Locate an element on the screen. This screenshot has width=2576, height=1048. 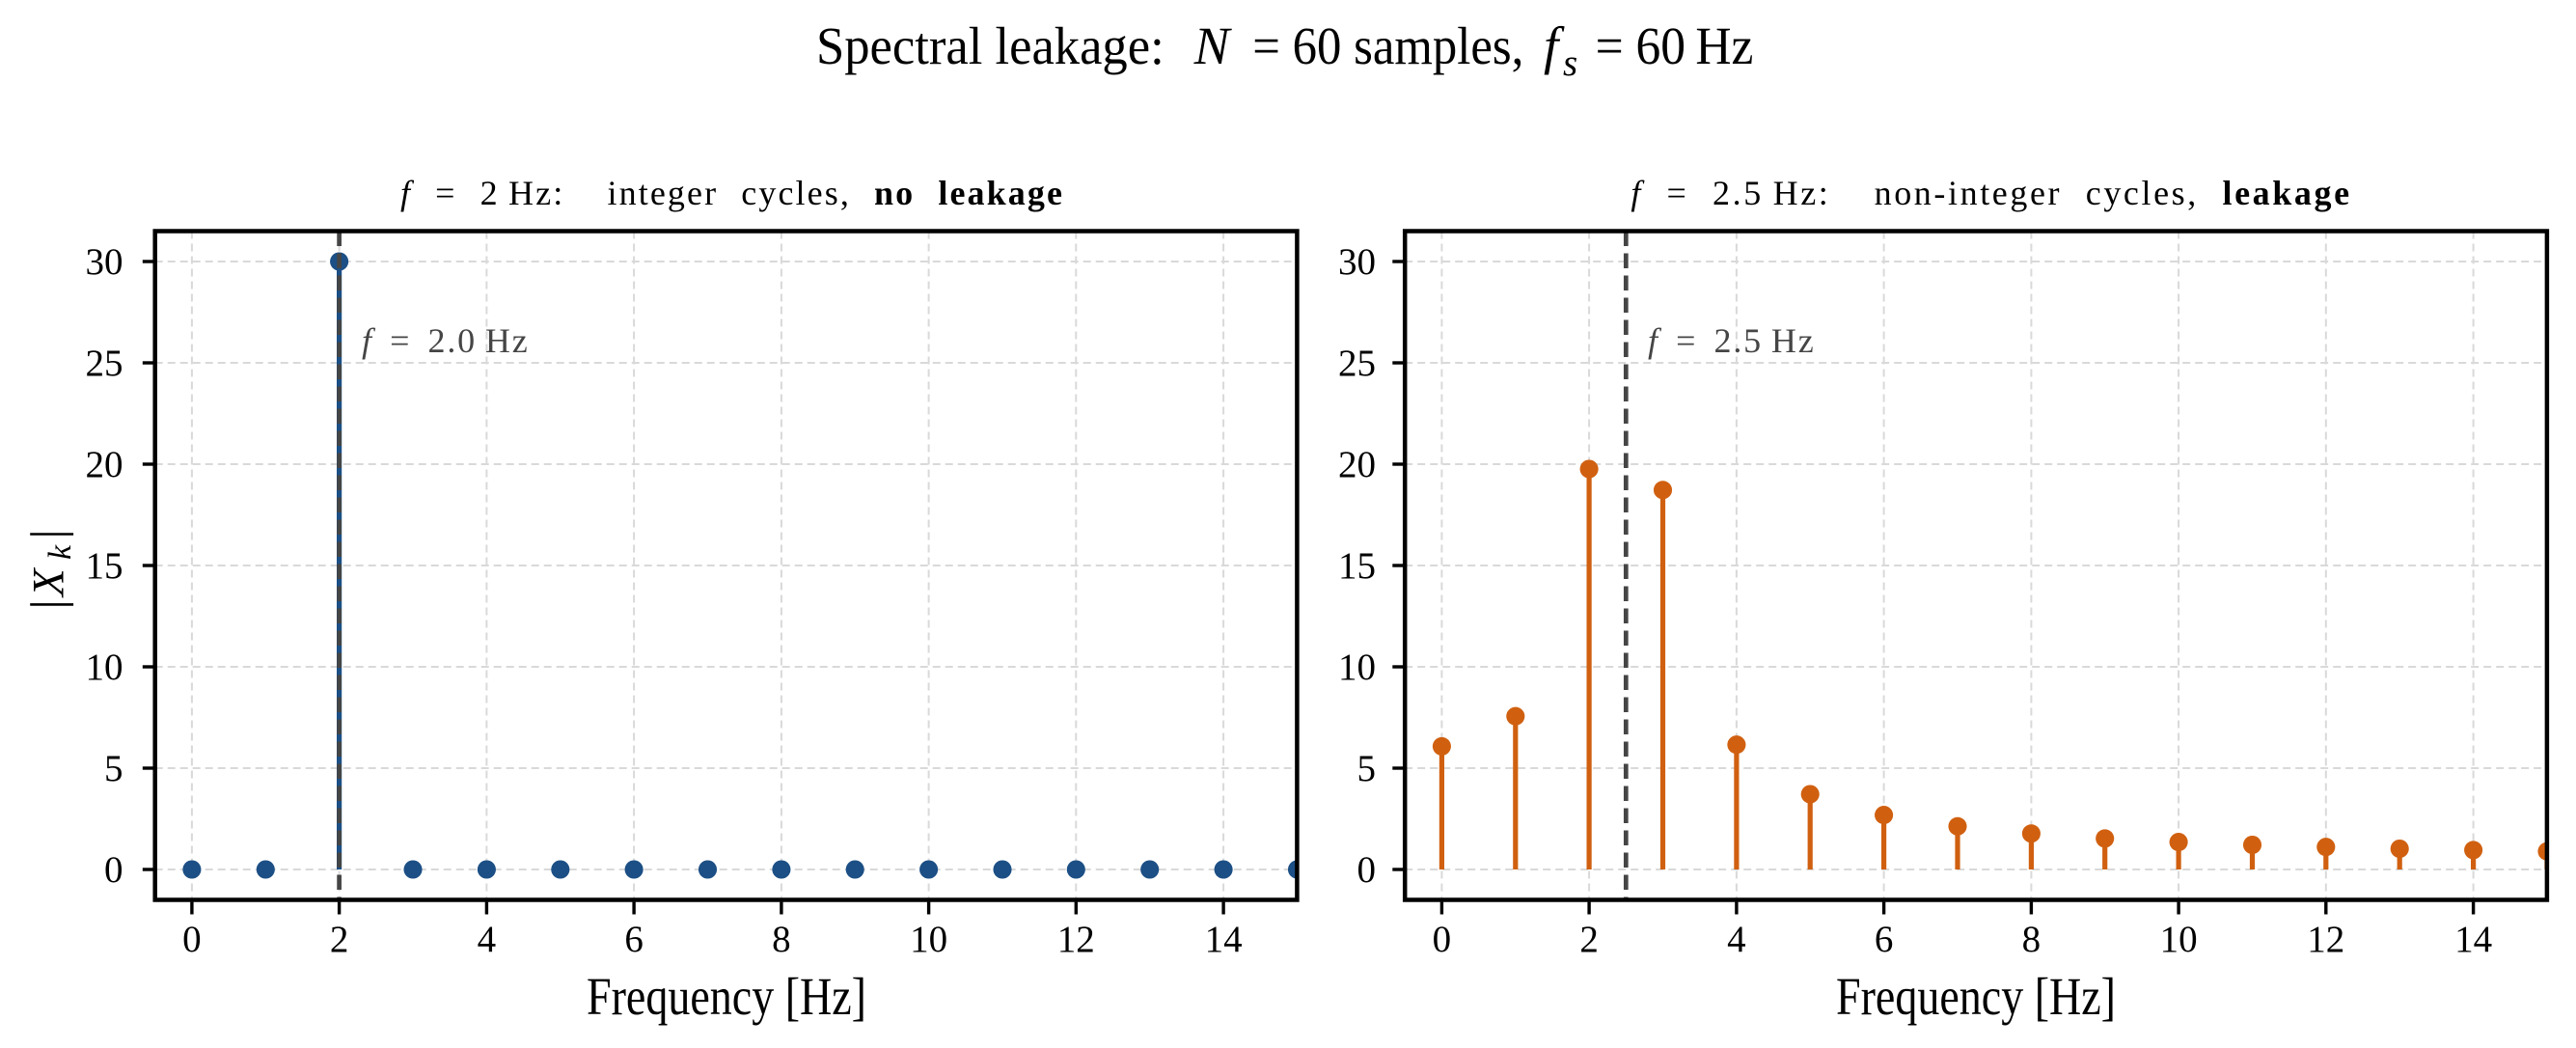
svg-text: = 60 samples, is located at coordinates (1387, 45).